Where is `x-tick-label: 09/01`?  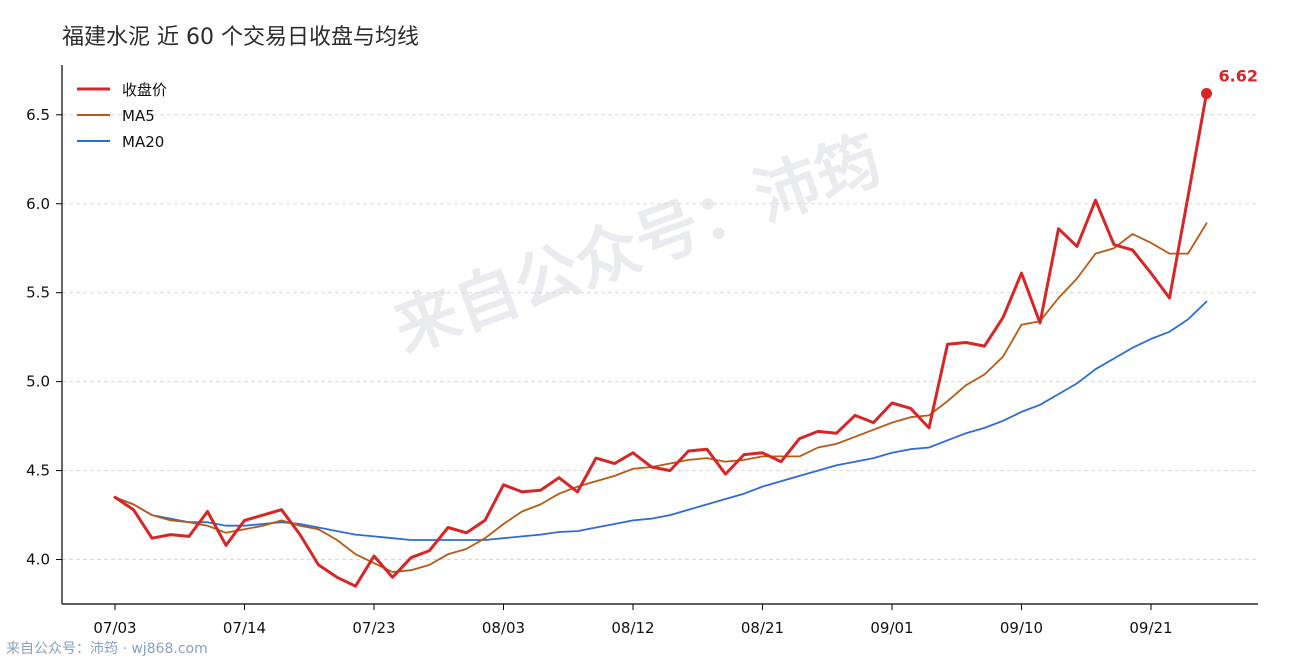 x-tick-label: 09/01 is located at coordinates (891, 628).